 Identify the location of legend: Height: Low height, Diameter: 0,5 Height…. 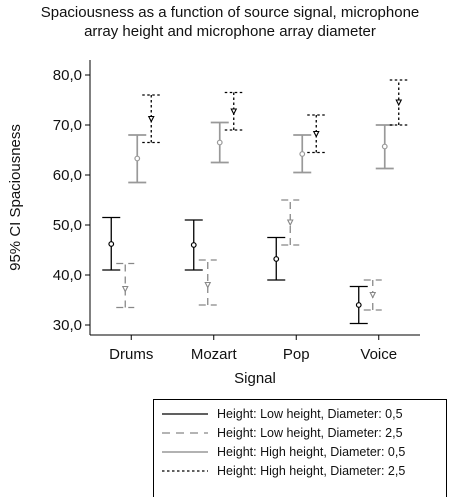
(300, 448).